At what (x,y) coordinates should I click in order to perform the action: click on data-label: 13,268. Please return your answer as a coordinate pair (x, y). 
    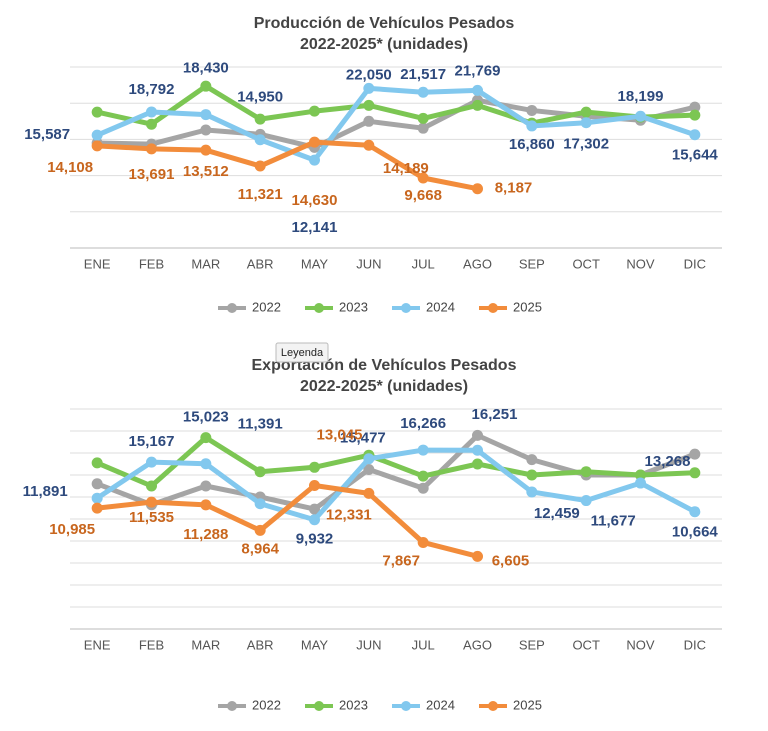
    Looking at the image, I should click on (668, 461).